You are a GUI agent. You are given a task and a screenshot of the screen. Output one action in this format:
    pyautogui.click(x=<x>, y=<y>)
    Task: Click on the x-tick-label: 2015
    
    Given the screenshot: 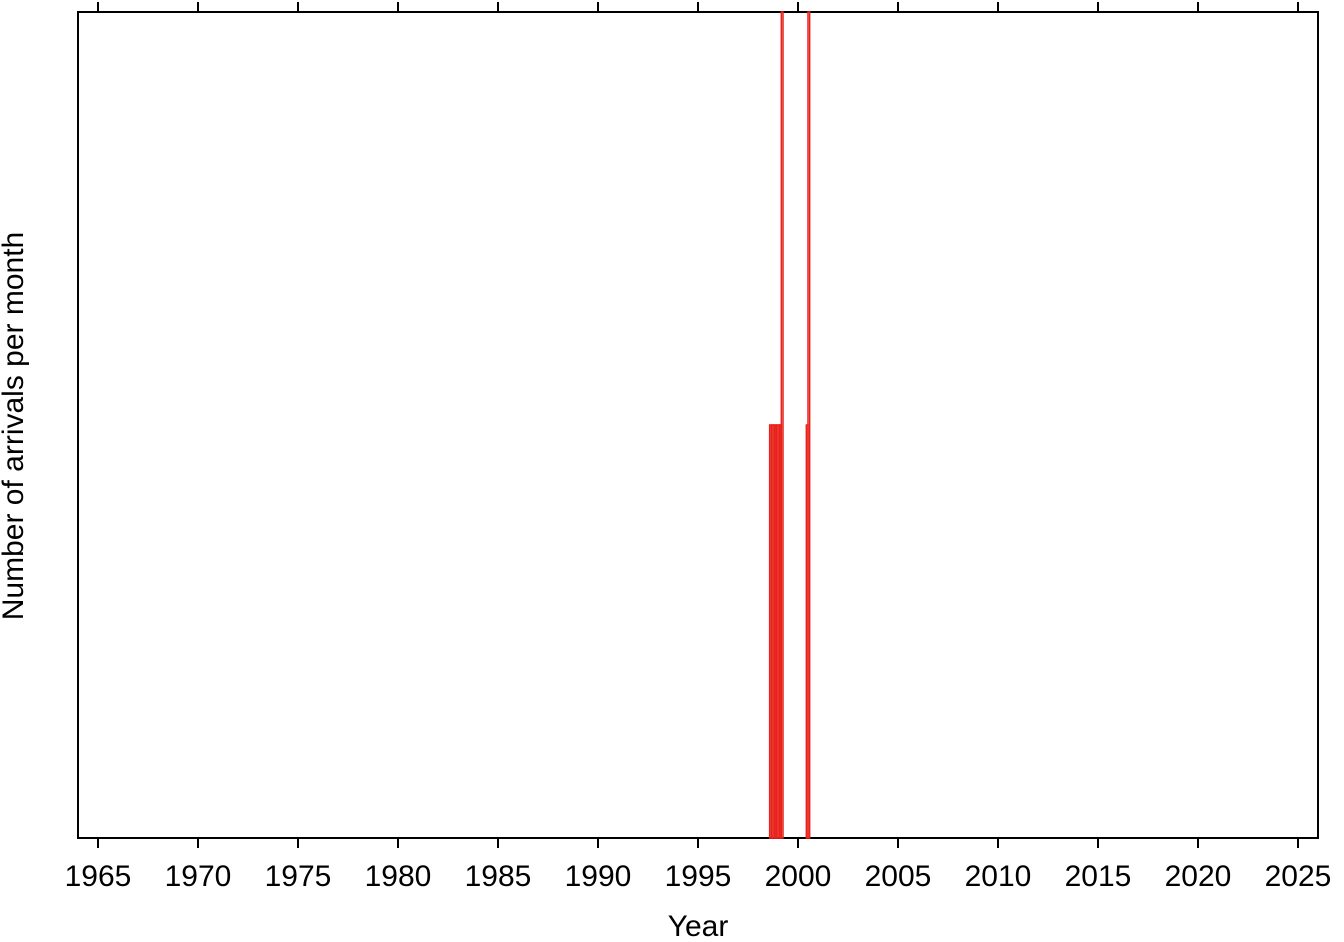 What is the action you would take?
    pyautogui.click(x=1098, y=876)
    